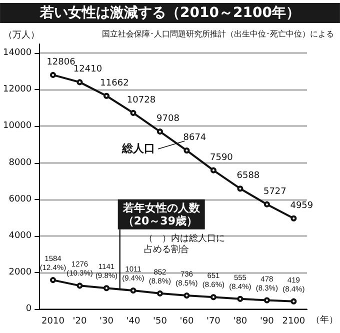 The image size is (340, 333). I want to click on text: 若年女性の人数（20～39歳）, so click(161, 214).